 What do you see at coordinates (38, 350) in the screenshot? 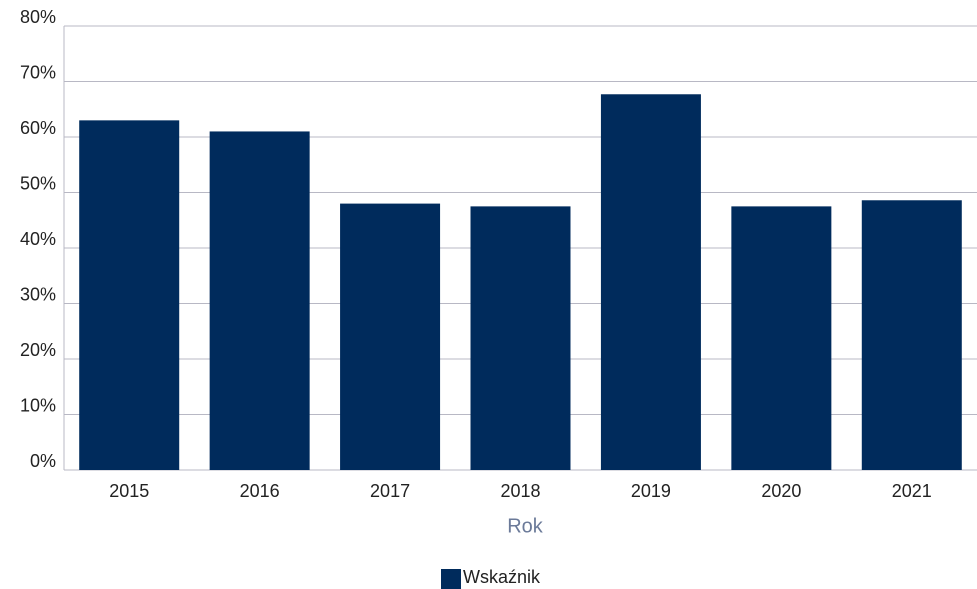
I see `y-tick-label: 20%` at bounding box center [38, 350].